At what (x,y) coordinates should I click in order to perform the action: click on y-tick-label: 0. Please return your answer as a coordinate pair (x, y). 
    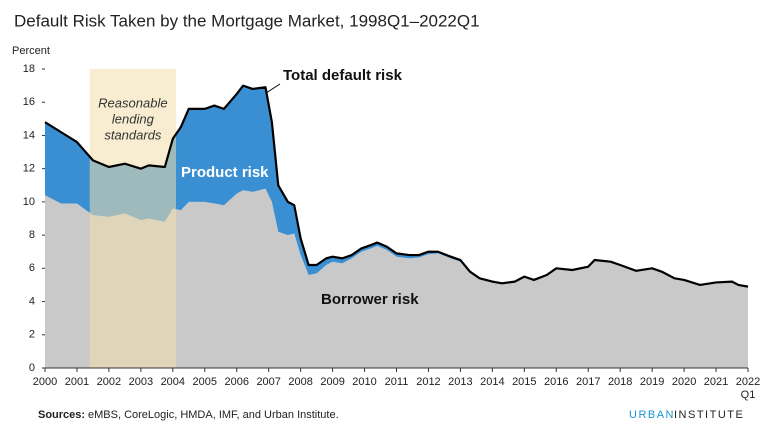
    Looking at the image, I should click on (32, 368).